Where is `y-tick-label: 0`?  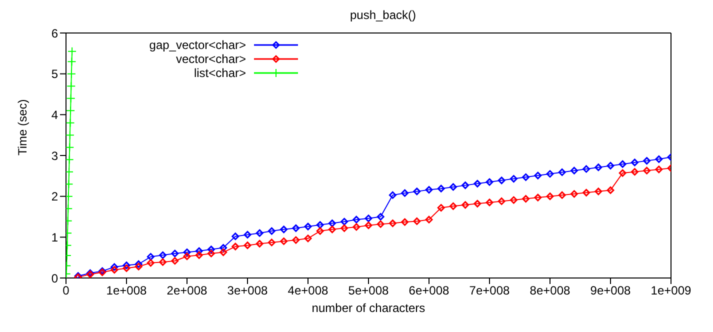 y-tick-label: 0 is located at coordinates (54, 278).